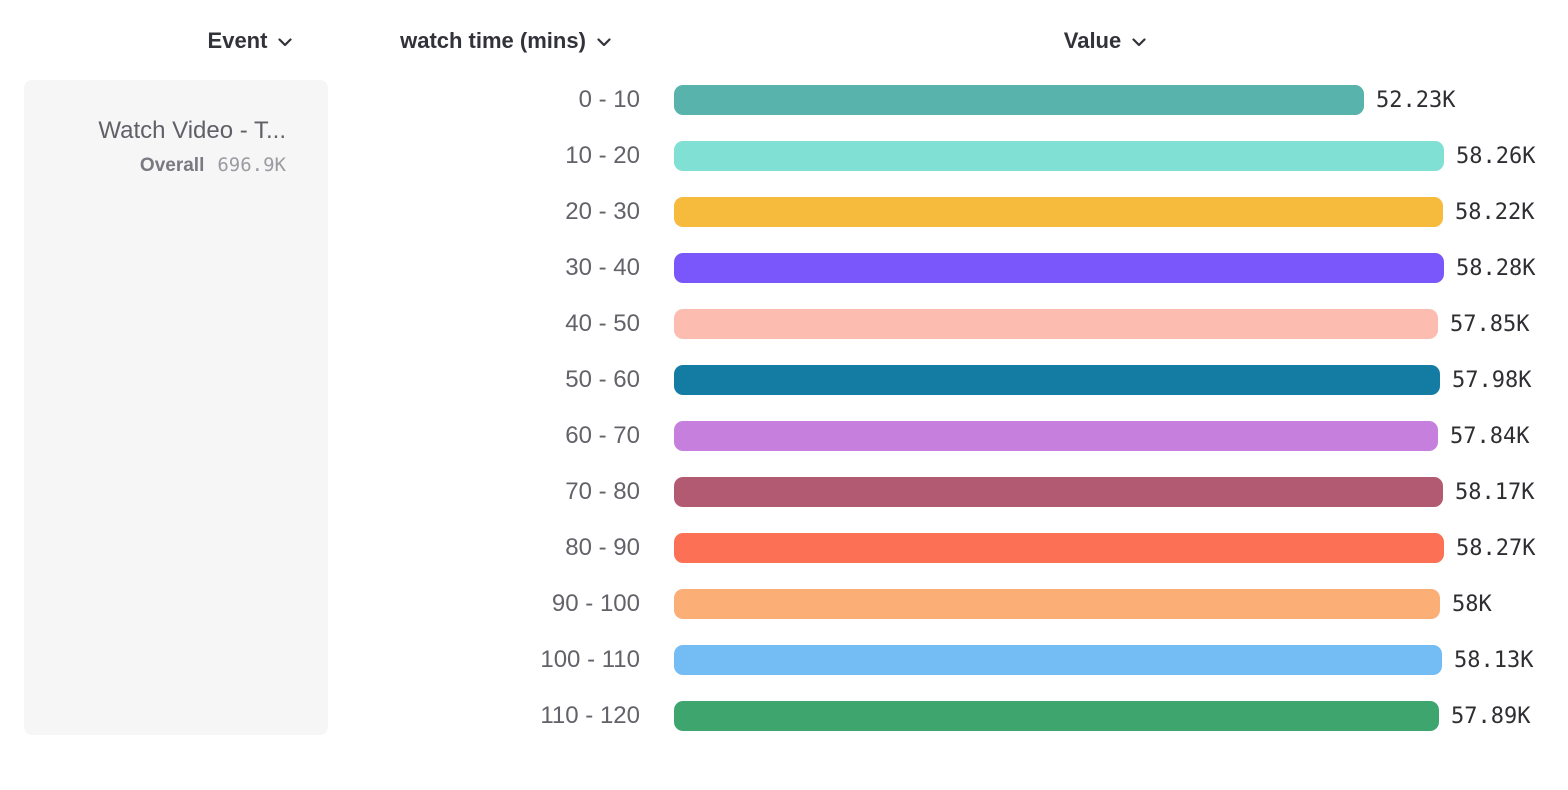 The image size is (1568, 790). Describe the element at coordinates (1495, 212) in the screenshot. I see `bar-value: 58.22K` at that location.